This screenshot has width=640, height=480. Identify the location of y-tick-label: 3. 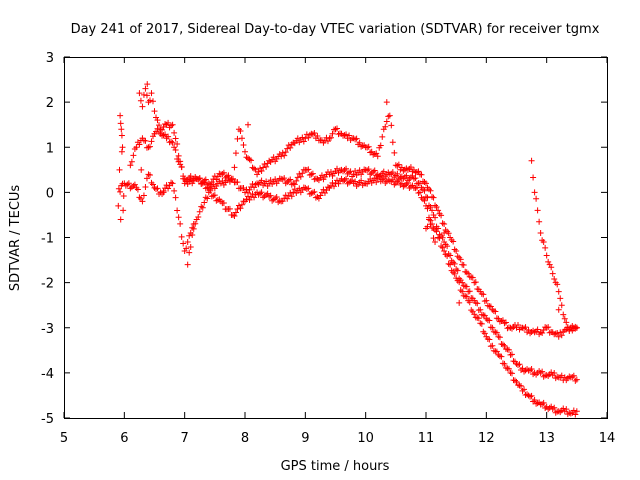
(50, 58).